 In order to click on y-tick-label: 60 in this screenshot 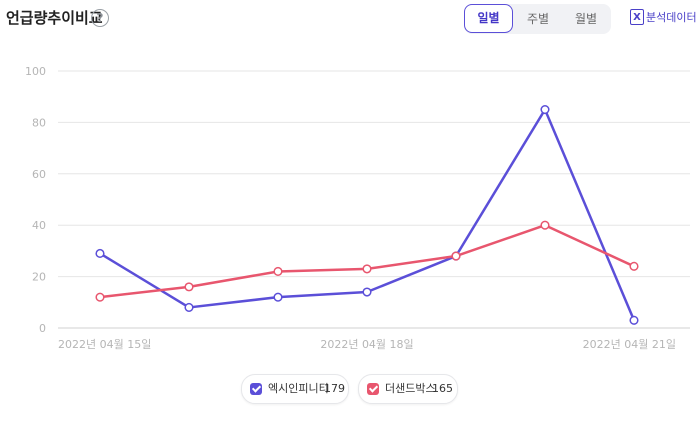, I will do `click(39, 174)`.